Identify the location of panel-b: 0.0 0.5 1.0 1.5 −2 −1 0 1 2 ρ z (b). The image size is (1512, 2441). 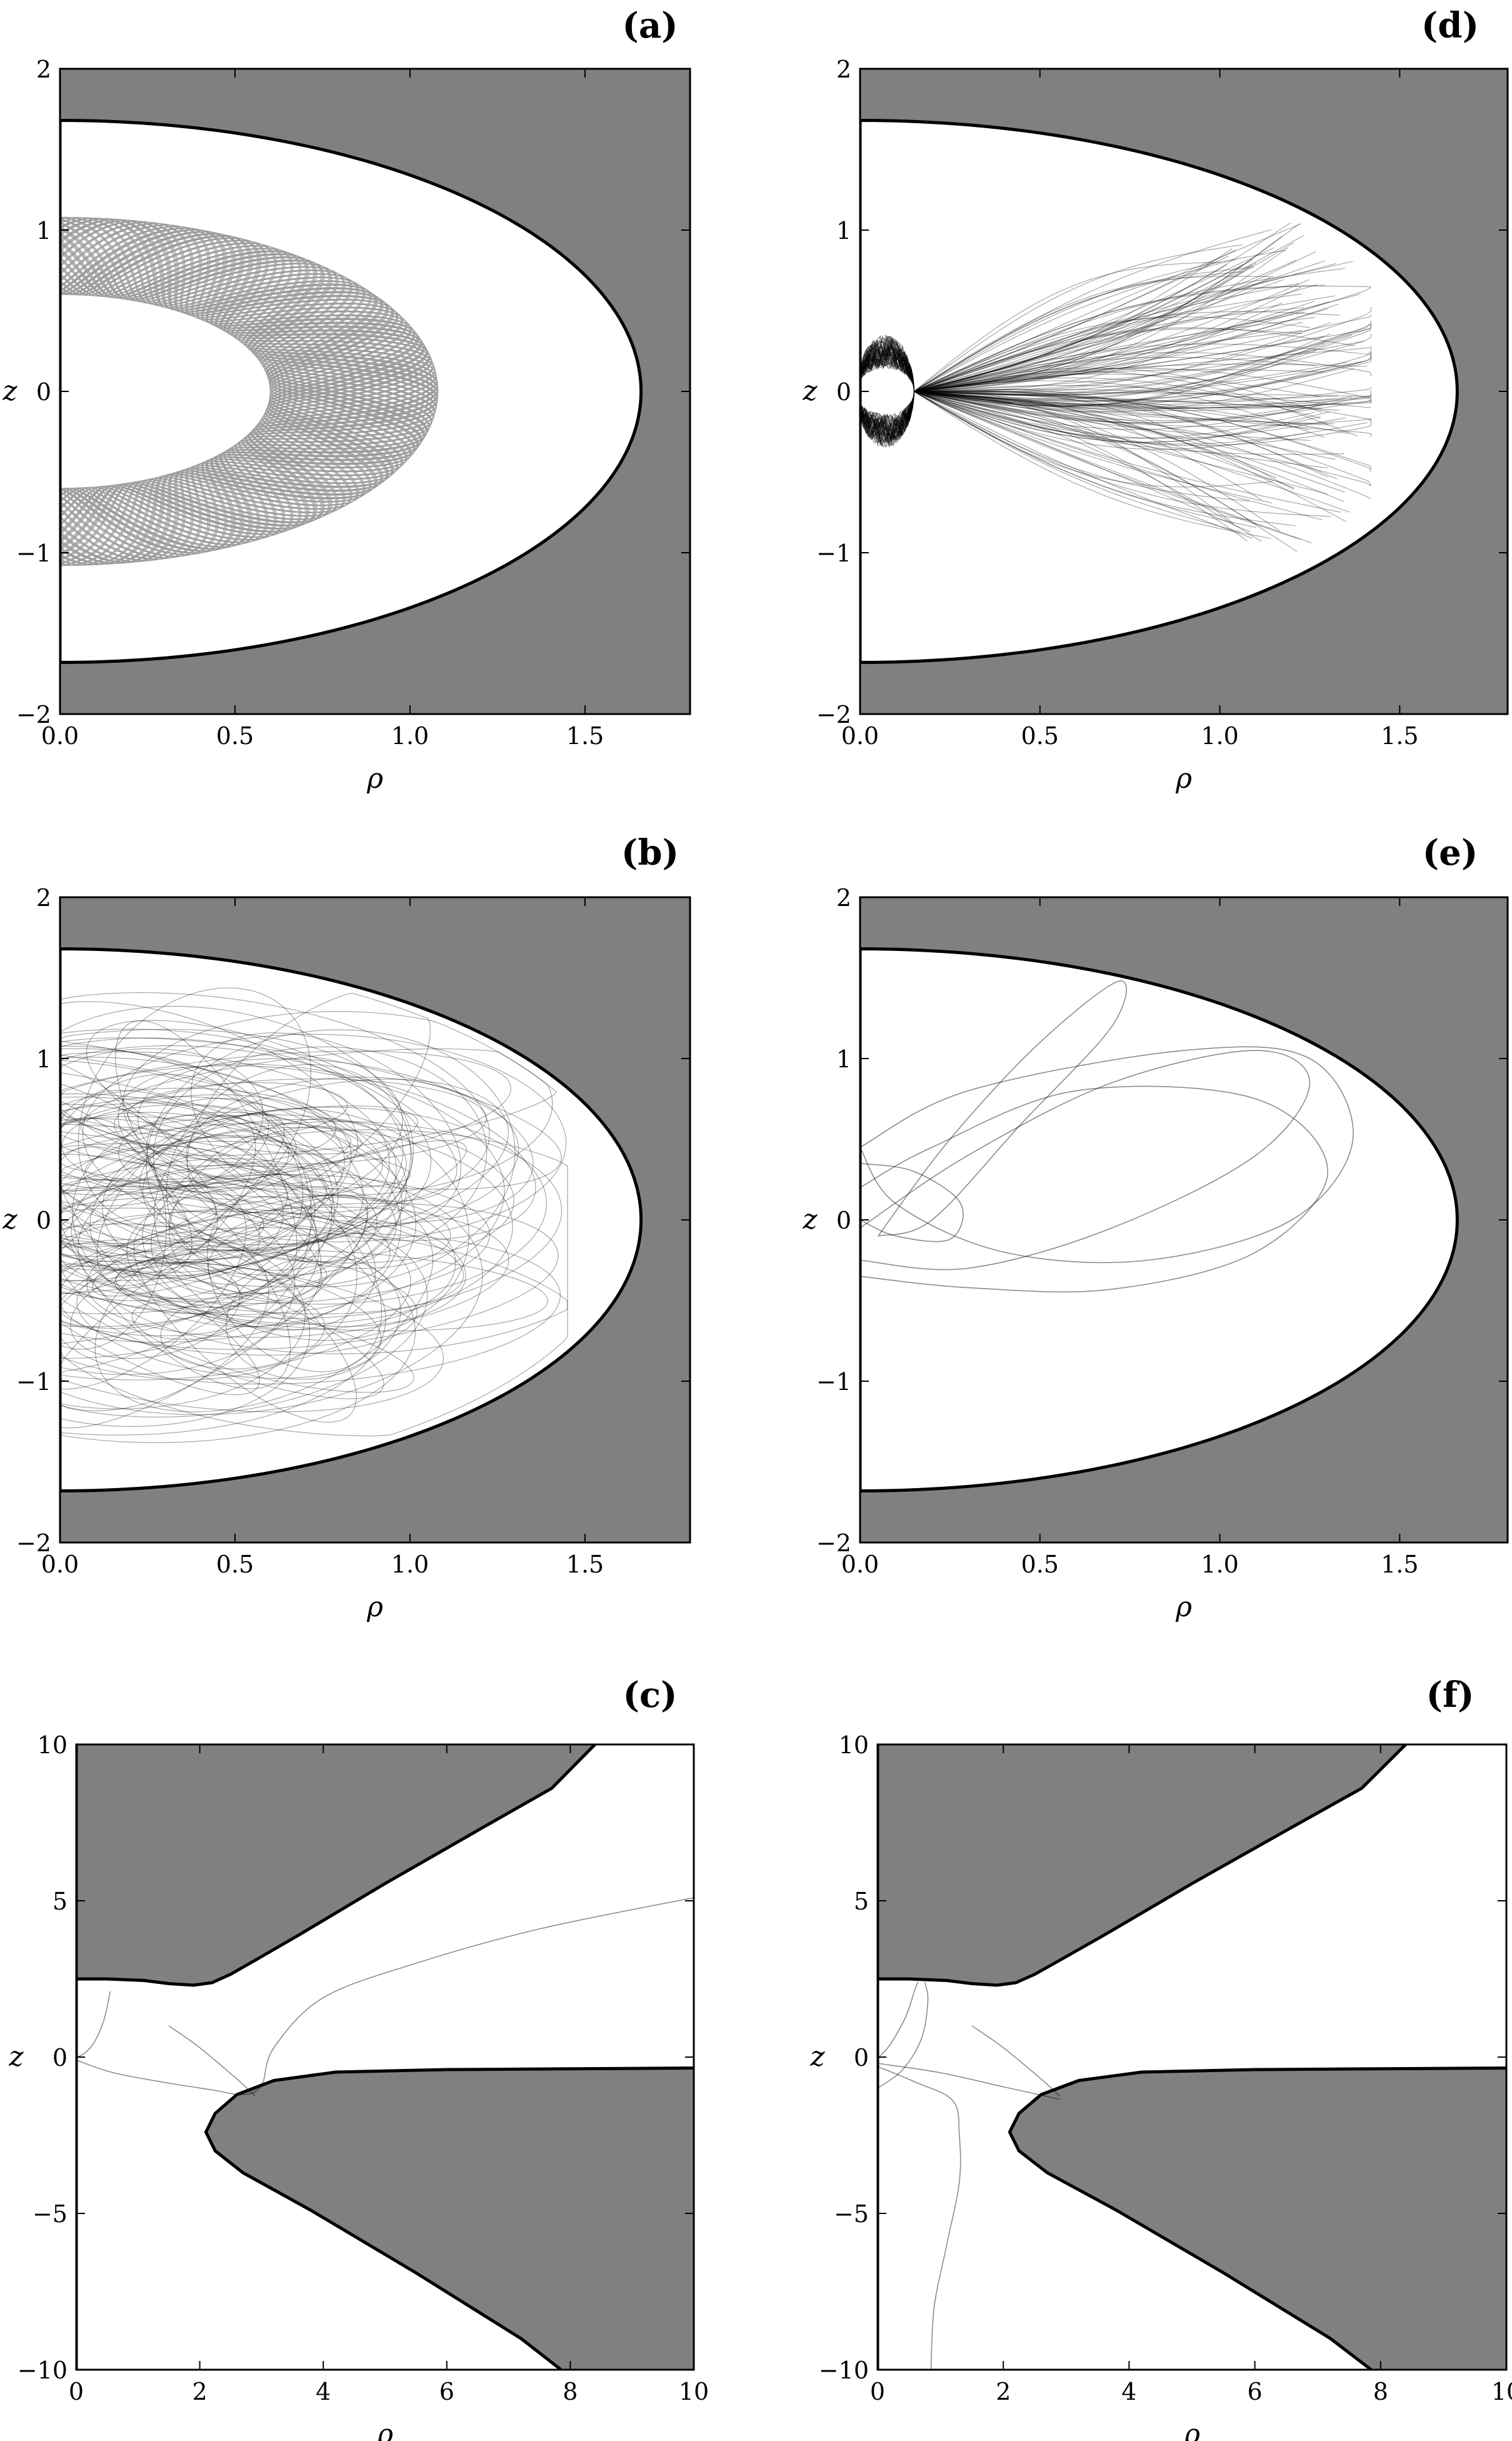
(346, 1227).